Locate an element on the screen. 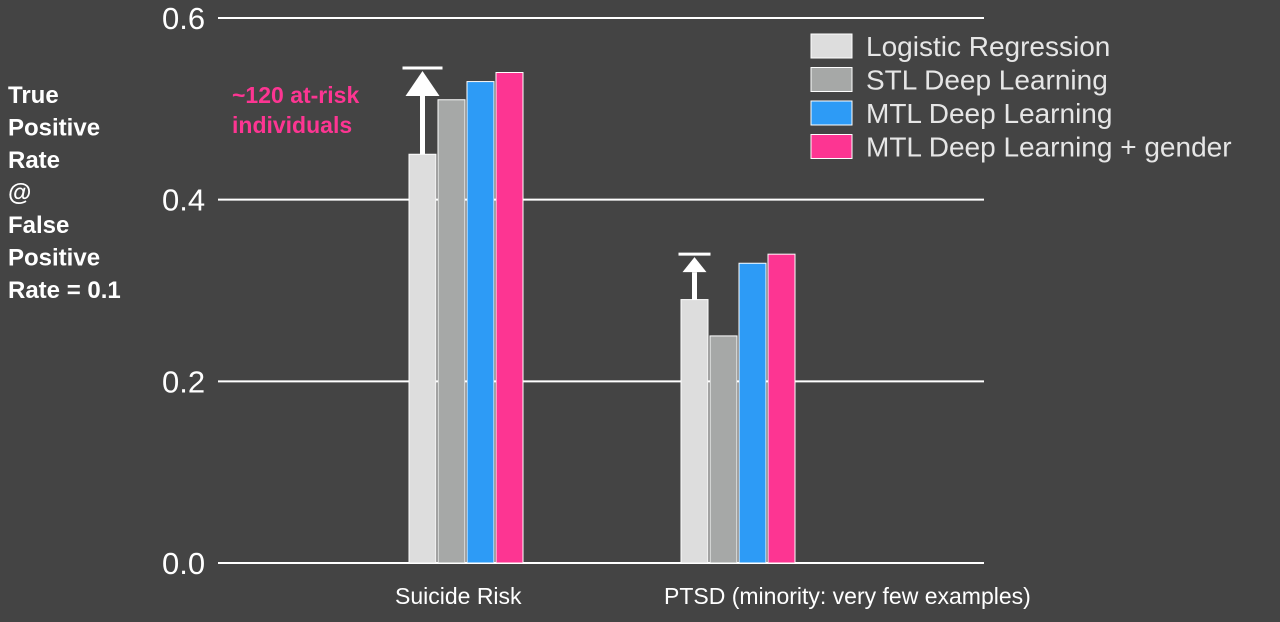 The image size is (1280, 622). legend-label: STL Deep Learning is located at coordinates (987, 80).